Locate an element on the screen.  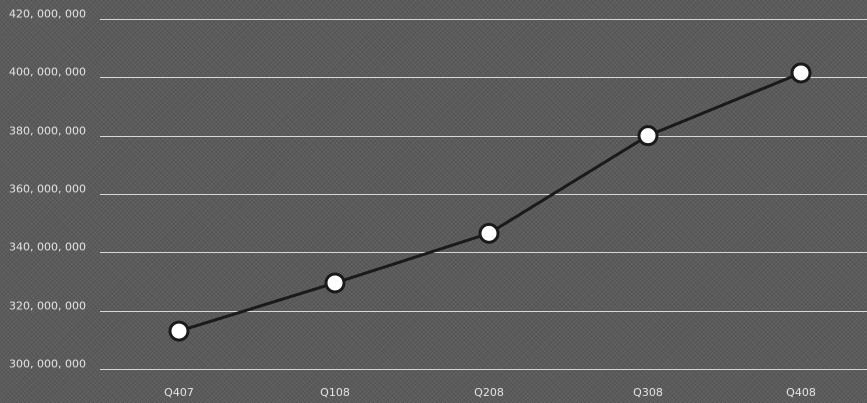
y-tick-label: 380, 000, 000 is located at coordinates (47, 131).